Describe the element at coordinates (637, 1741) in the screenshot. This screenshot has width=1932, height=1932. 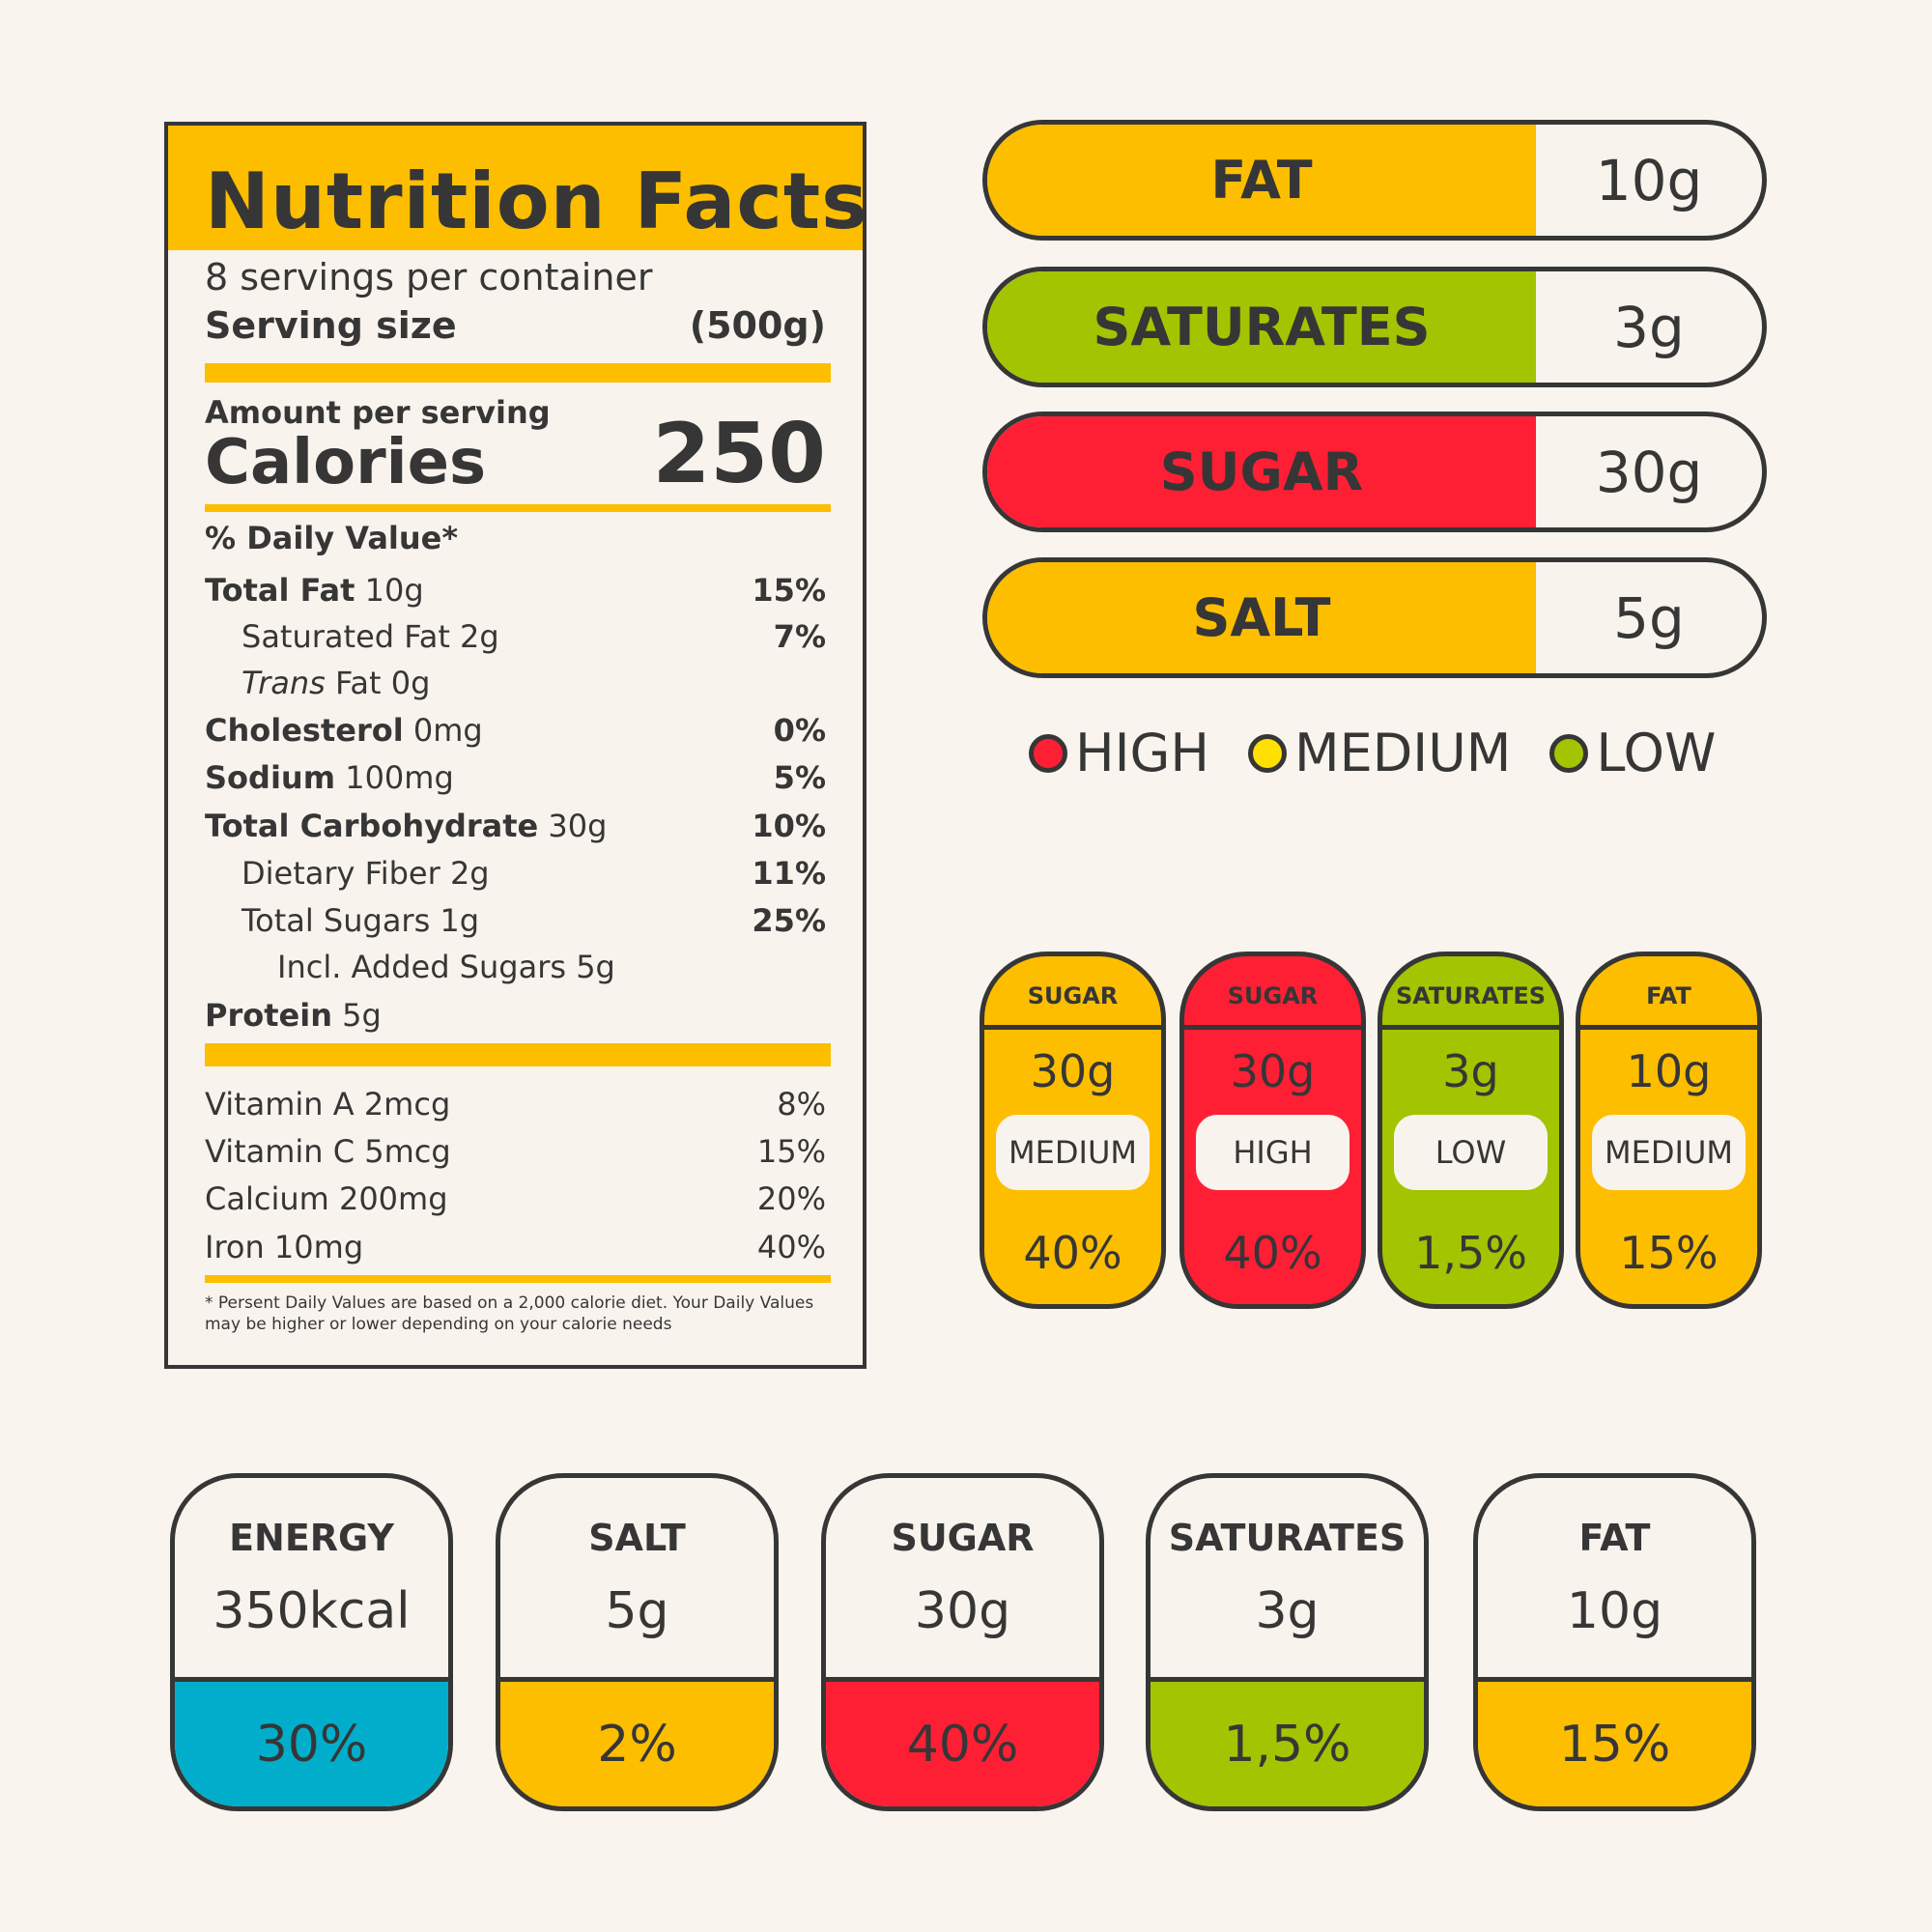
I see `card-percent: 2%` at that location.